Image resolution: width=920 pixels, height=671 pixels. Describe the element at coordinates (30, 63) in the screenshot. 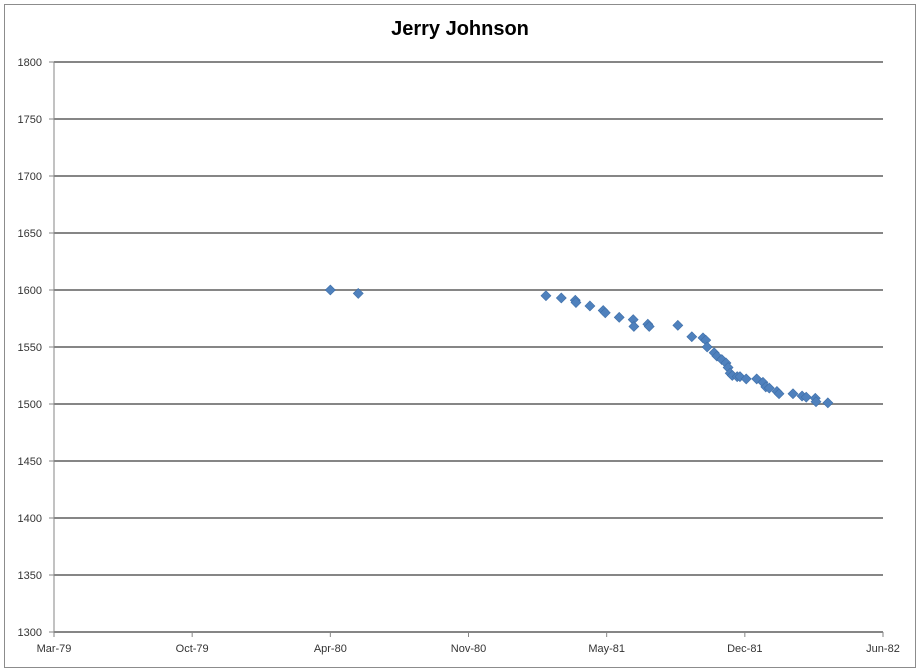

I see `y-tick-label: 1800` at that location.